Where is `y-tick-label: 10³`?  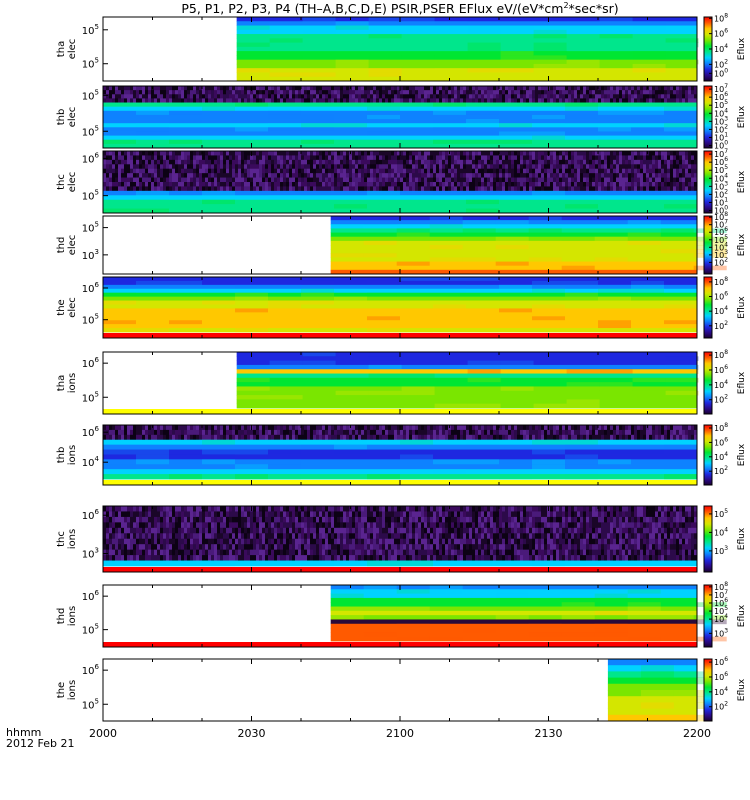
y-tick-label: 10³ is located at coordinates (90, 255).